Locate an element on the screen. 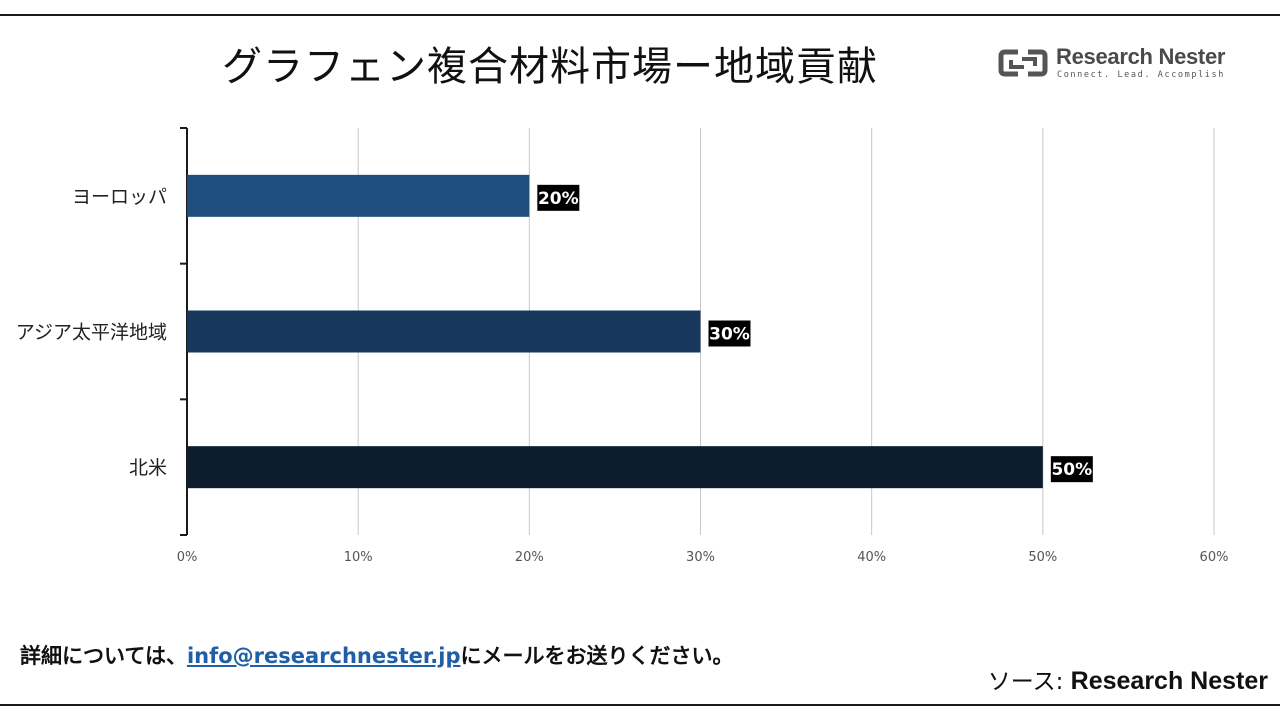 The height and width of the screenshot is (720, 1280). data-label: 20% is located at coordinates (558, 199).